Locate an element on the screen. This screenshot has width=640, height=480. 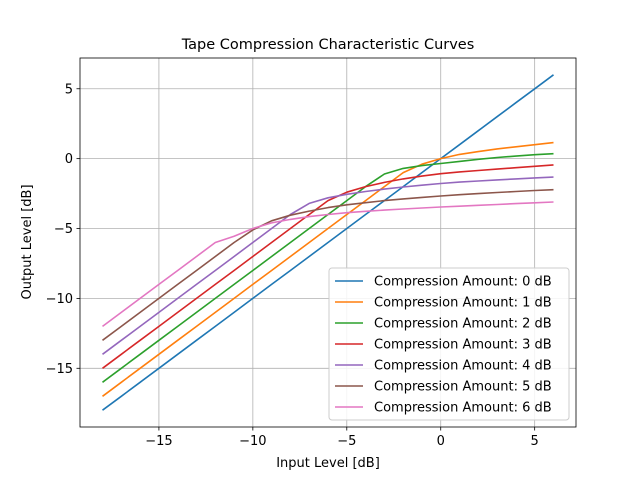
legend-label-5: Compression Amount: 5 dB is located at coordinates (463, 387).